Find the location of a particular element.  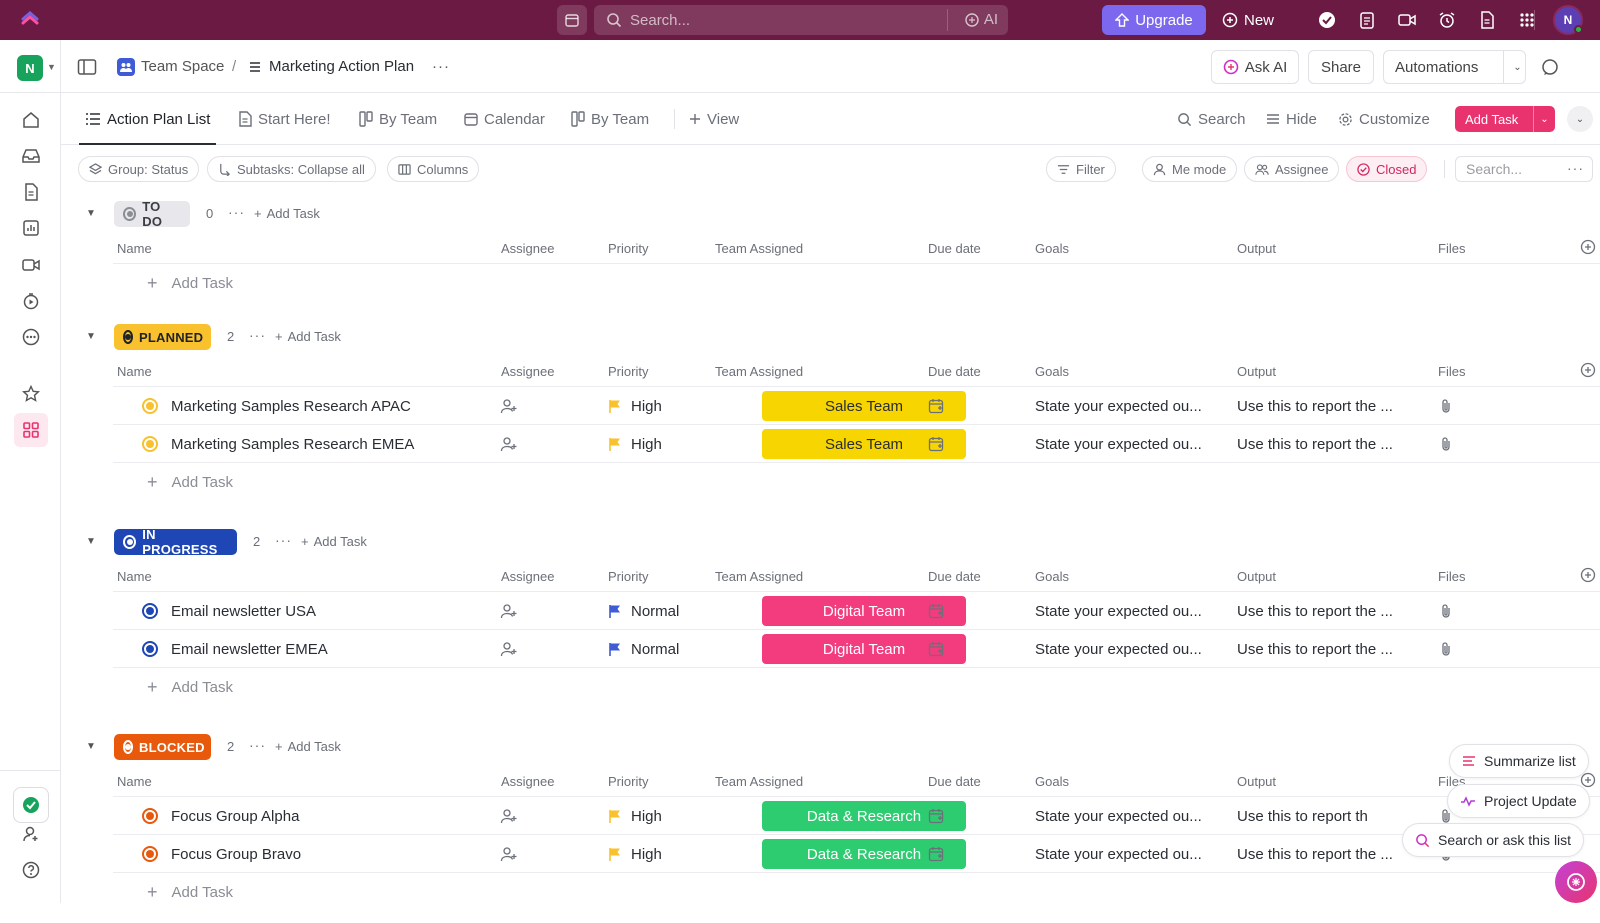

list-search-input: Search... ··· is located at coordinates (1524, 169).